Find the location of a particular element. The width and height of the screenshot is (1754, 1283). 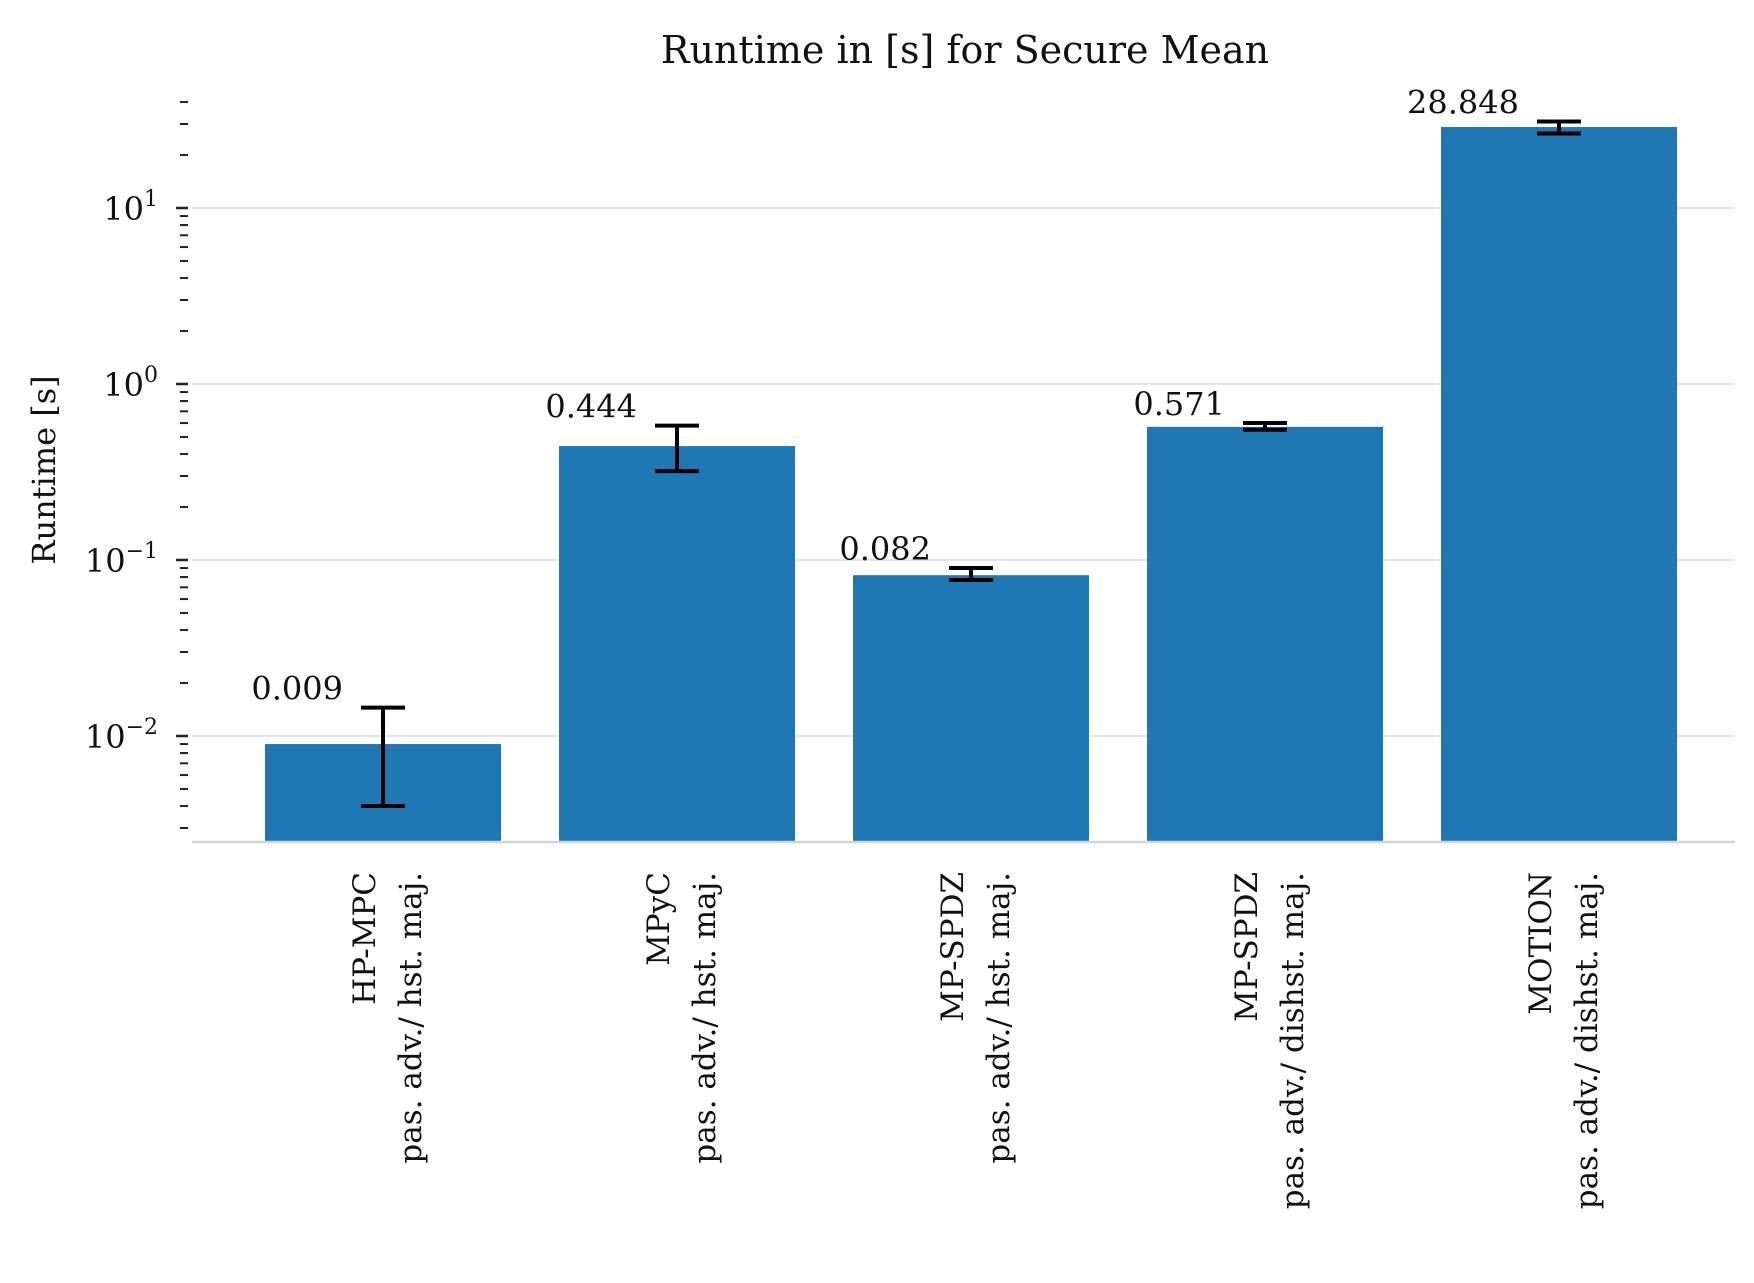

y-axis-label: Runtime [s] is located at coordinates (44, 469).